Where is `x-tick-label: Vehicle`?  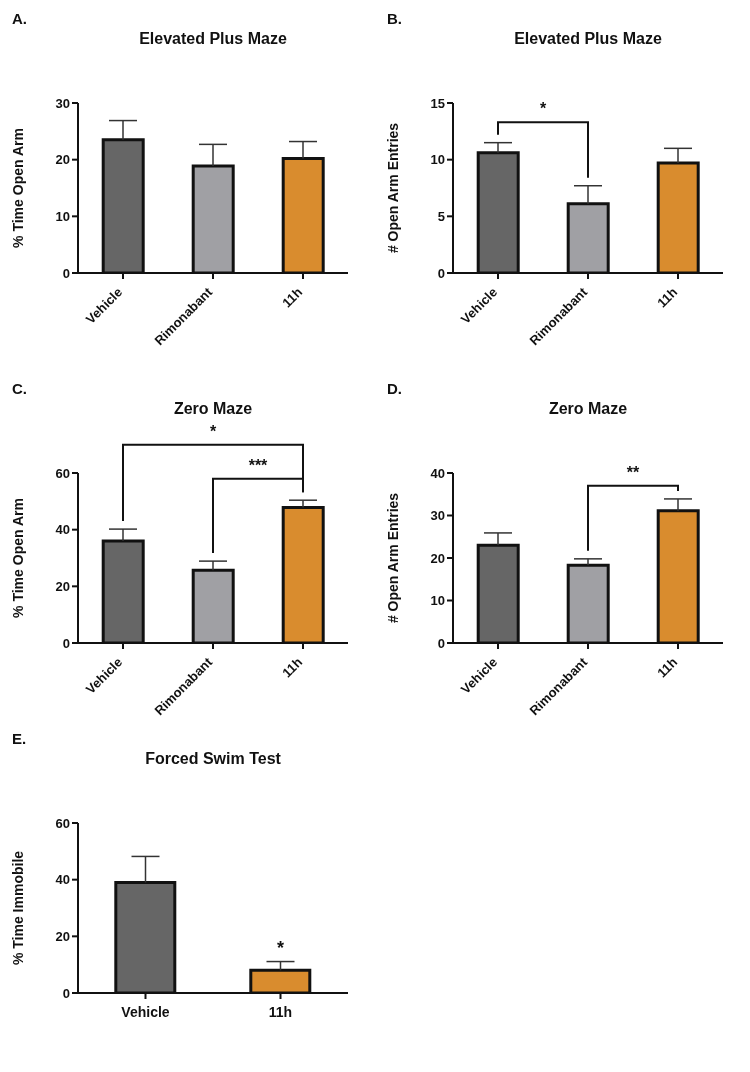 x-tick-label: Vehicle is located at coordinates (145, 1012).